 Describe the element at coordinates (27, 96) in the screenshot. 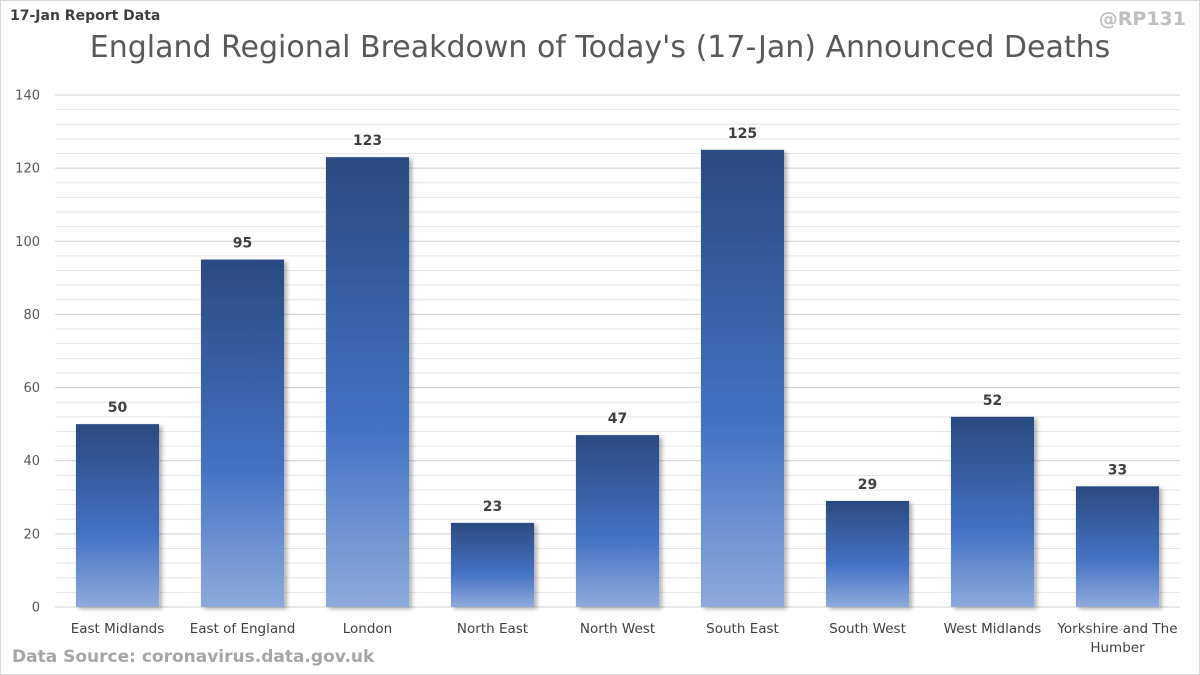

I see `y-tick-label: 140` at that location.